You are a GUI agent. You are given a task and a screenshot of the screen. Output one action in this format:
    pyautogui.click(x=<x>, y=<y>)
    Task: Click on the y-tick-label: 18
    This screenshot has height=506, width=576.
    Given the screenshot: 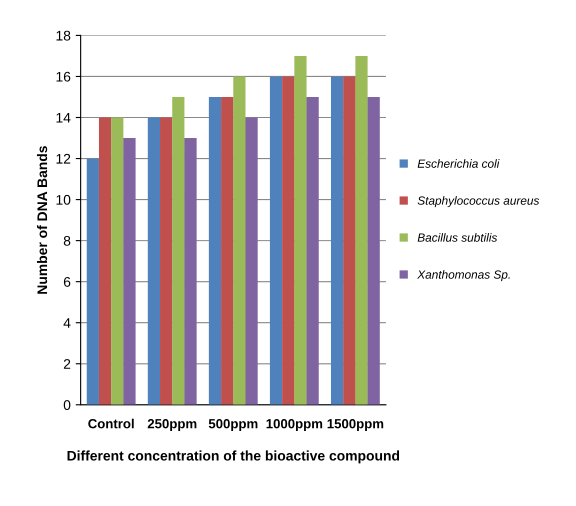 What is the action you would take?
    pyautogui.click(x=63, y=35)
    